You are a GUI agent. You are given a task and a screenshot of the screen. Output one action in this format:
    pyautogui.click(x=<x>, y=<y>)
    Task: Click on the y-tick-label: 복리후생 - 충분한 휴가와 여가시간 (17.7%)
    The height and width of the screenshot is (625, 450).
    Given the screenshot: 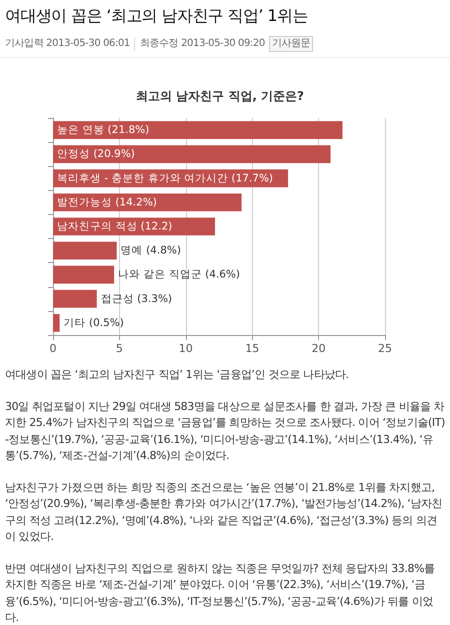 What is the action you would take?
    pyautogui.click(x=165, y=178)
    